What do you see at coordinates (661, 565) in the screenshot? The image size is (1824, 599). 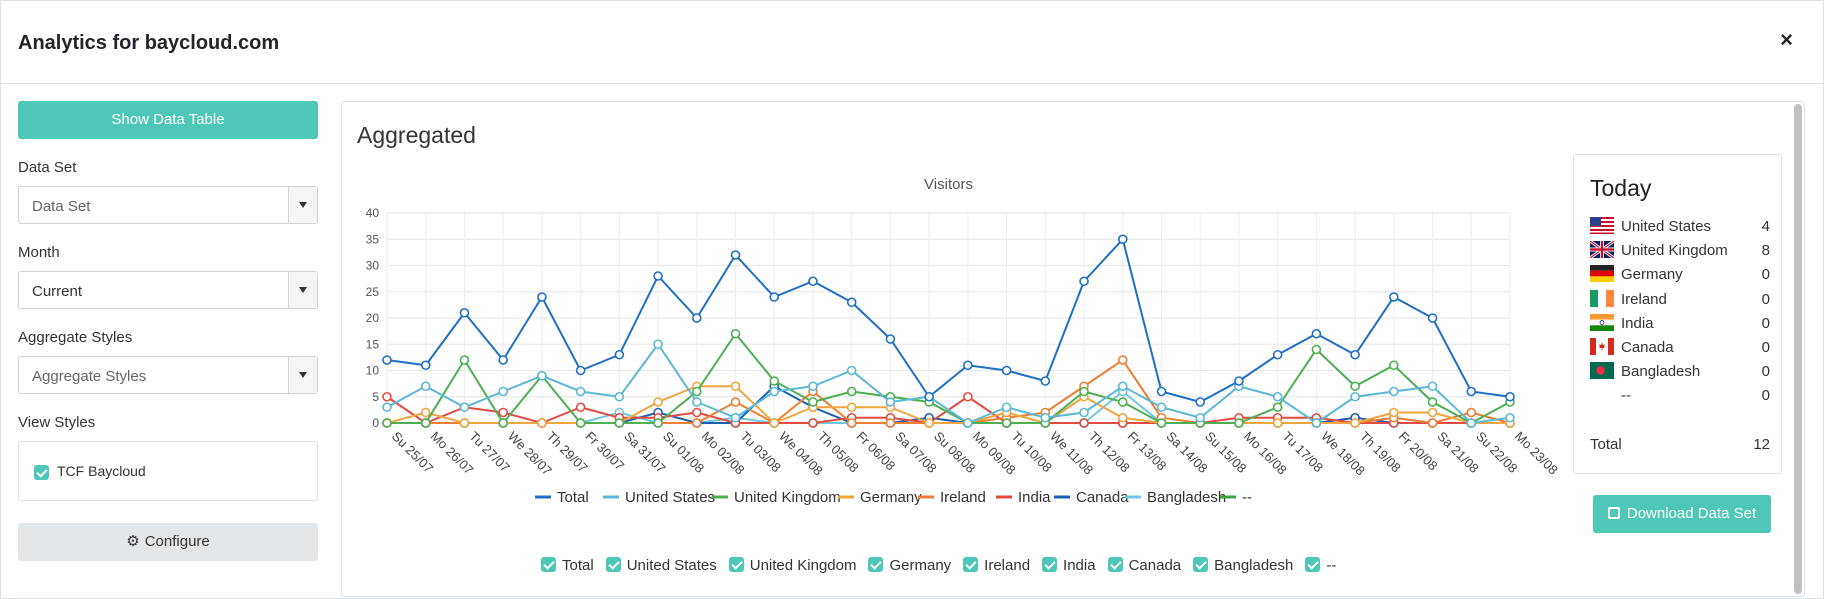 I see `series-toggle: United States` at bounding box center [661, 565].